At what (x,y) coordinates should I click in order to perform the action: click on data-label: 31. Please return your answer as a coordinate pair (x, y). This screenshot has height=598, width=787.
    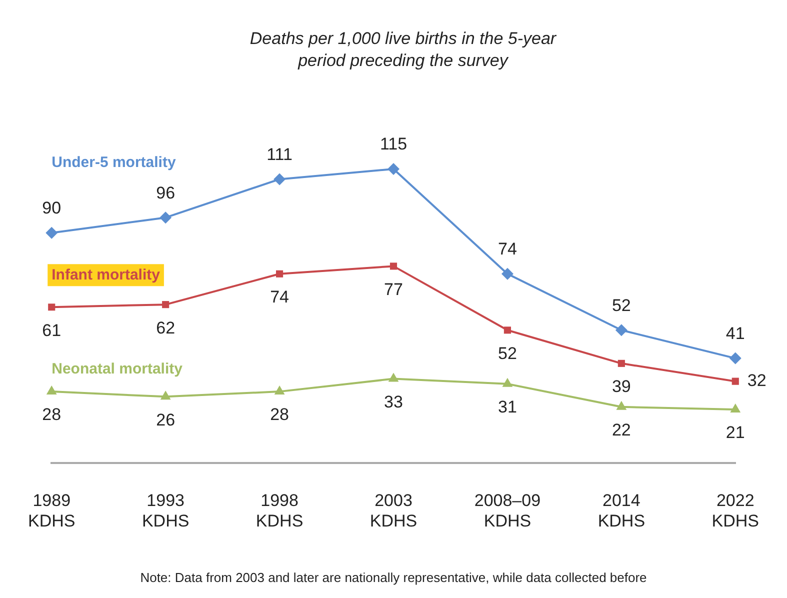
    Looking at the image, I should click on (507, 407).